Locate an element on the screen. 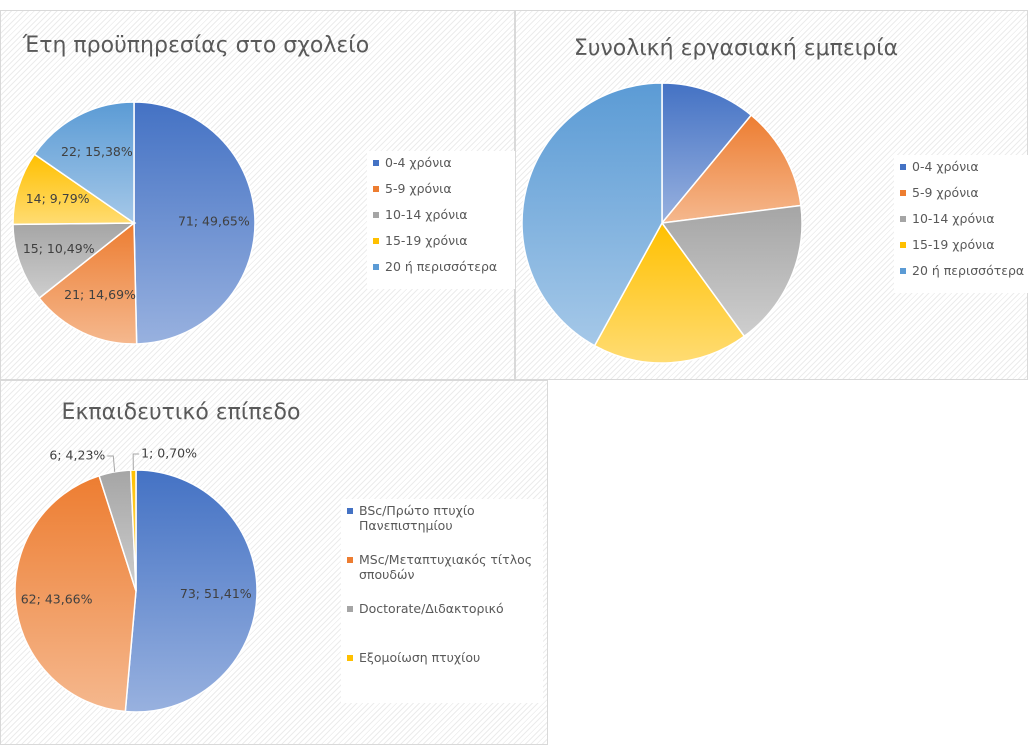 The width and height of the screenshot is (1028, 746). legend-label: Doctorate/Διδακτορικό is located at coordinates (431, 608).